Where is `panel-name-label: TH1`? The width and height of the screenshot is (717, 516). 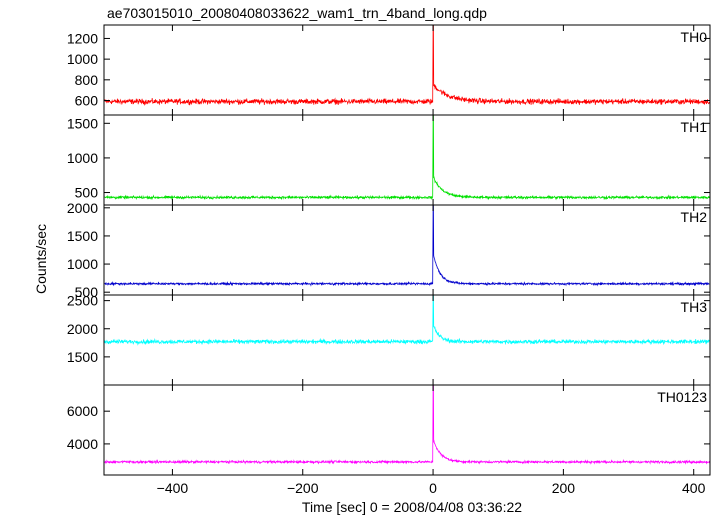
panel-name-label: TH1 is located at coordinates (694, 127).